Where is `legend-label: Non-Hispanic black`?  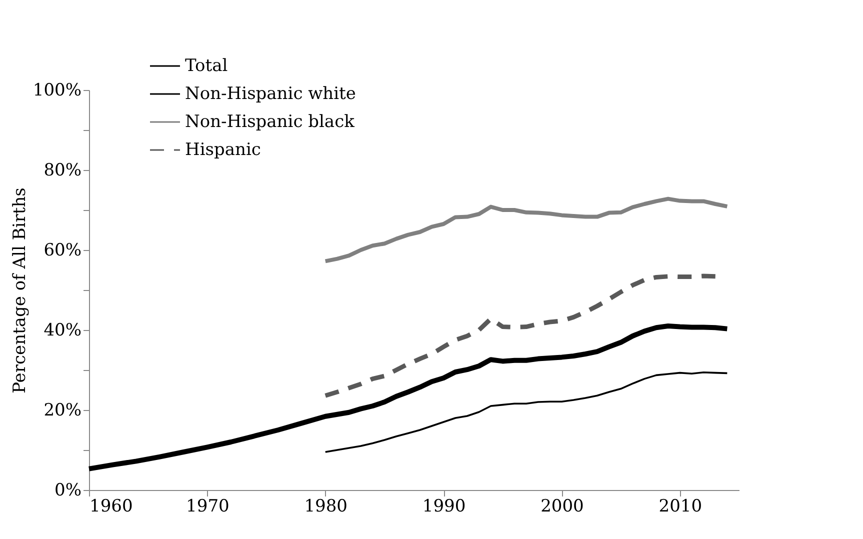 legend-label: Non-Hispanic black is located at coordinates (270, 122).